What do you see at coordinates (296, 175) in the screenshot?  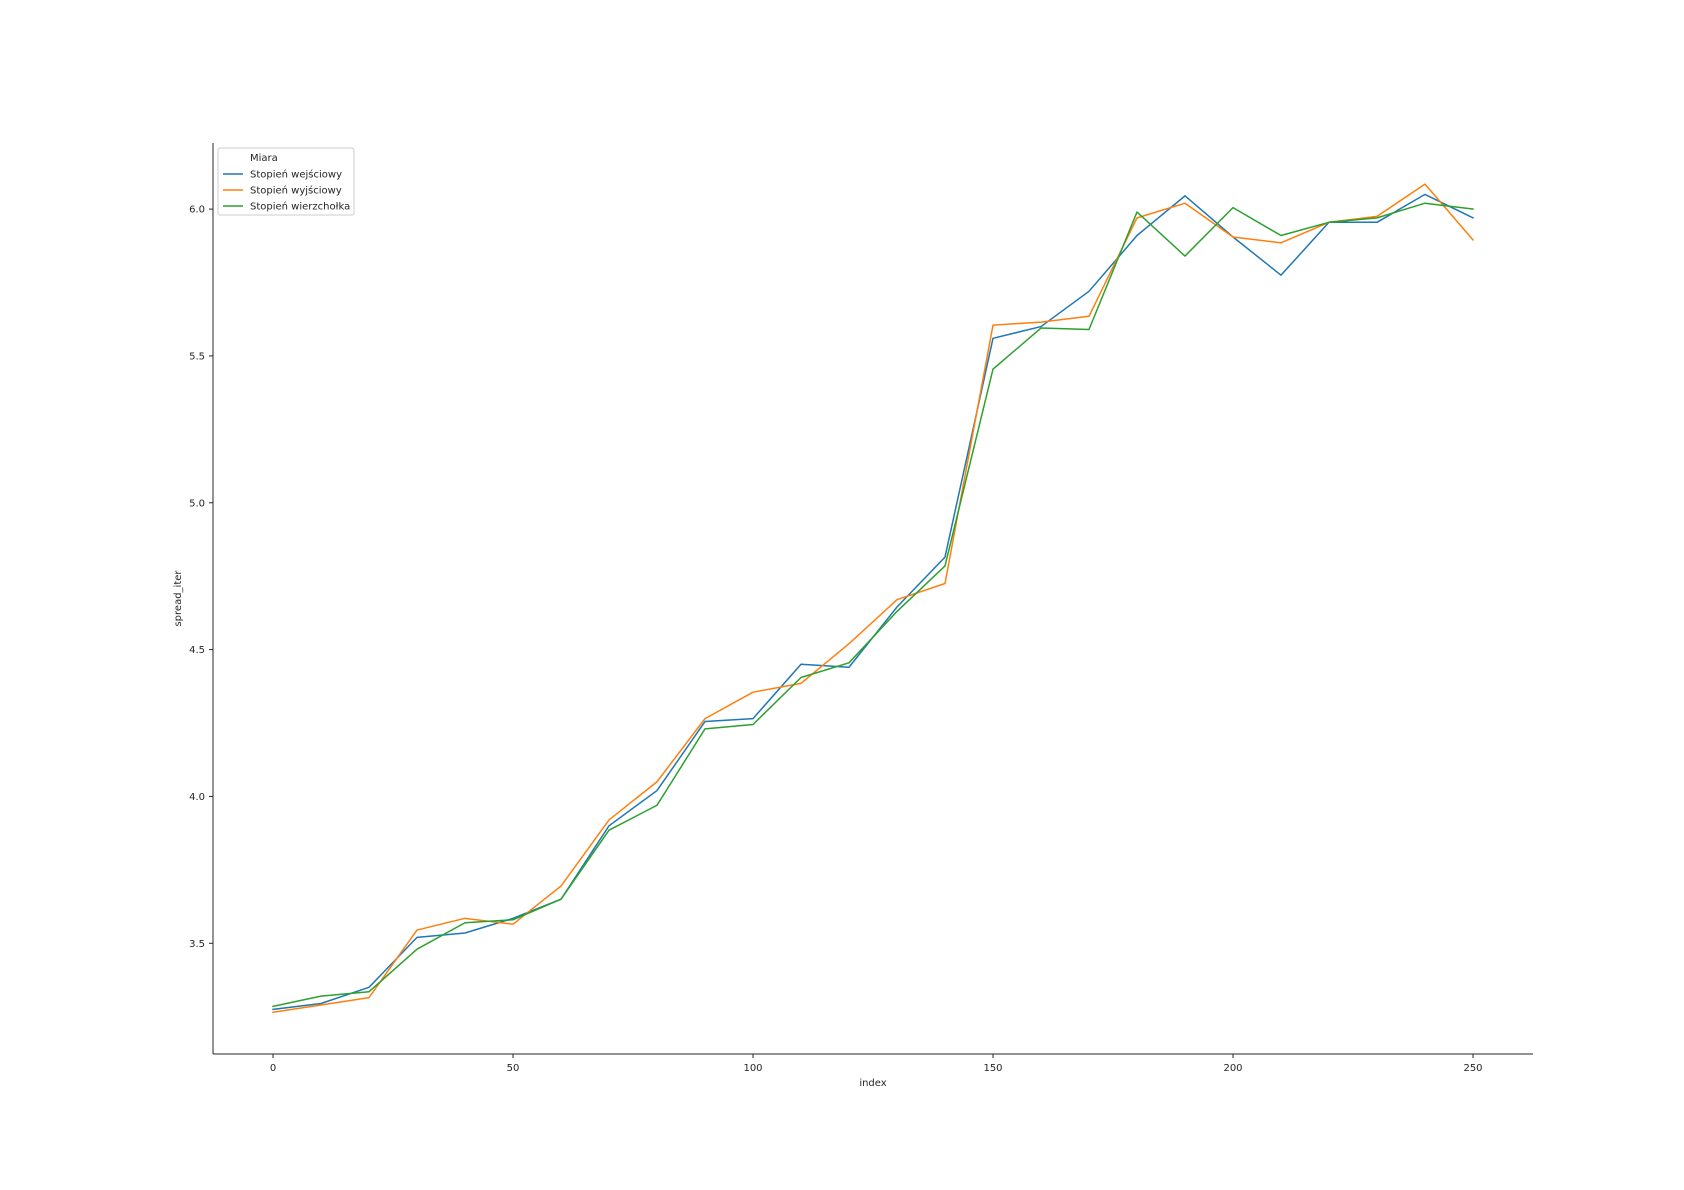 I see `legend-label: Stopień wejściowy` at bounding box center [296, 175].